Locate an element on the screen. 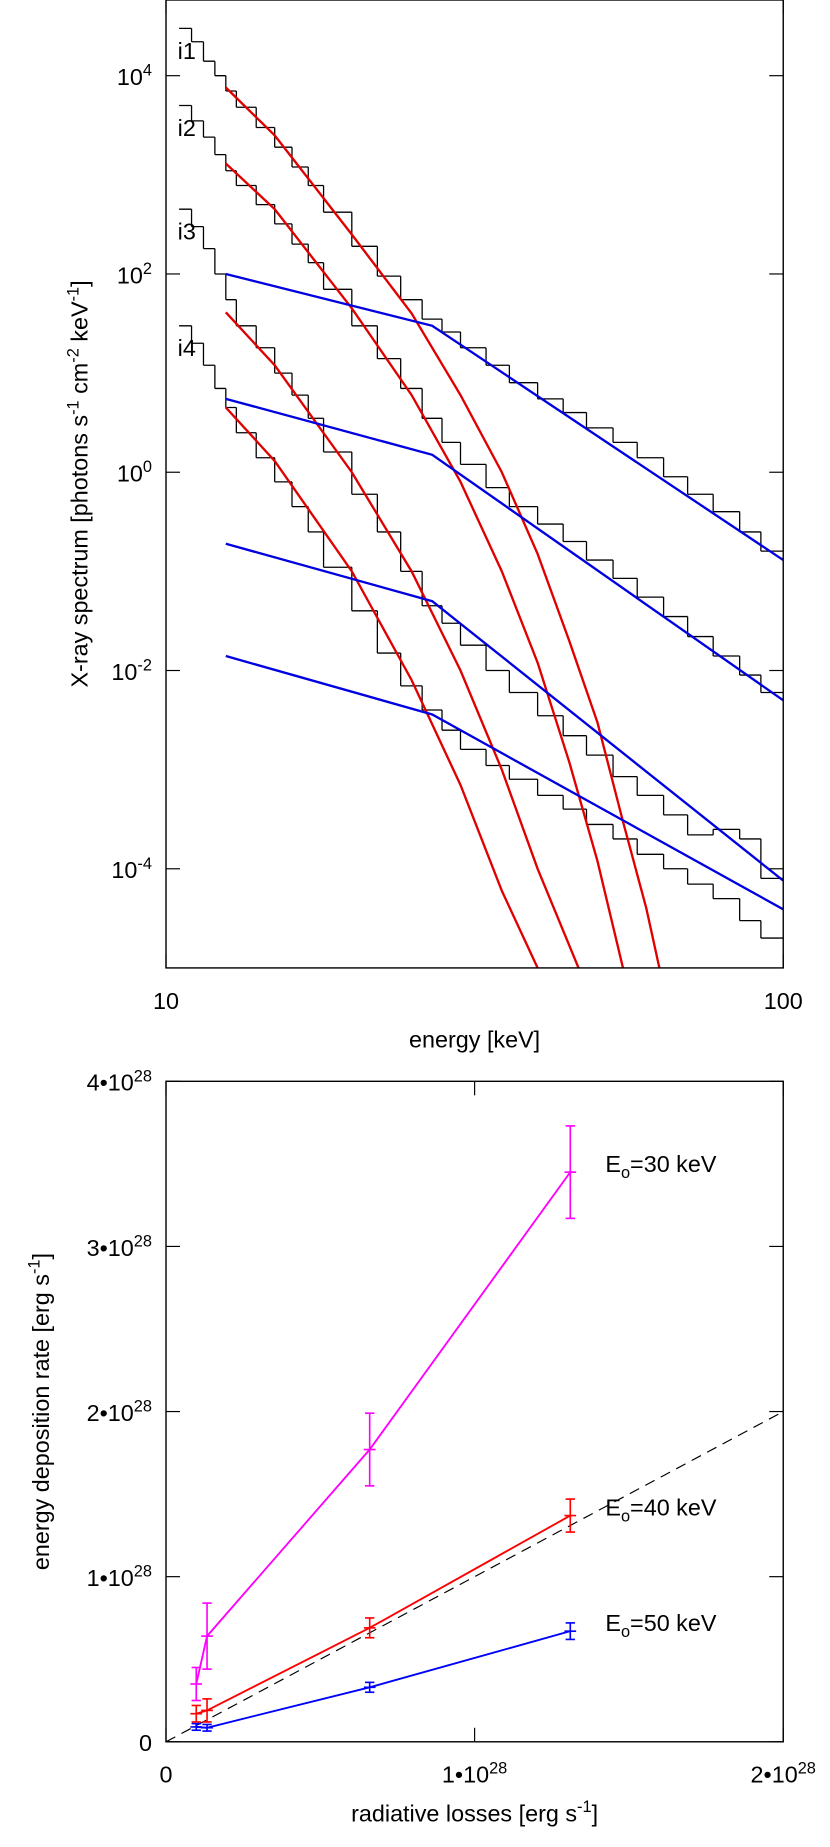  x-tick-label: 1•1028 is located at coordinates (474, 1773).